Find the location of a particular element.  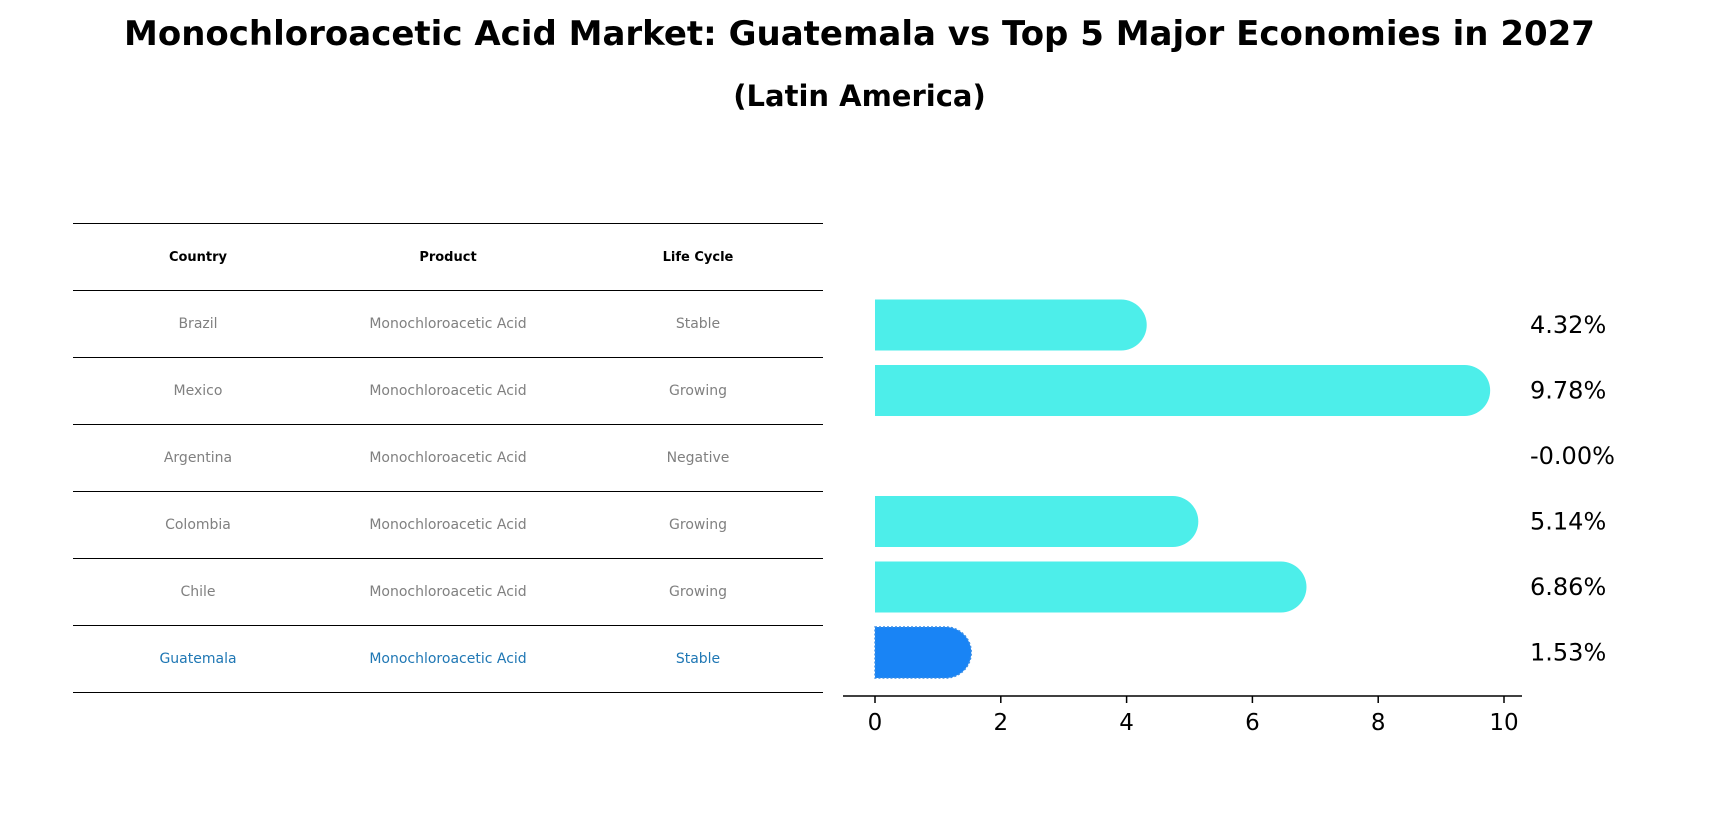

country-cell: Chile is located at coordinates (198, 592).